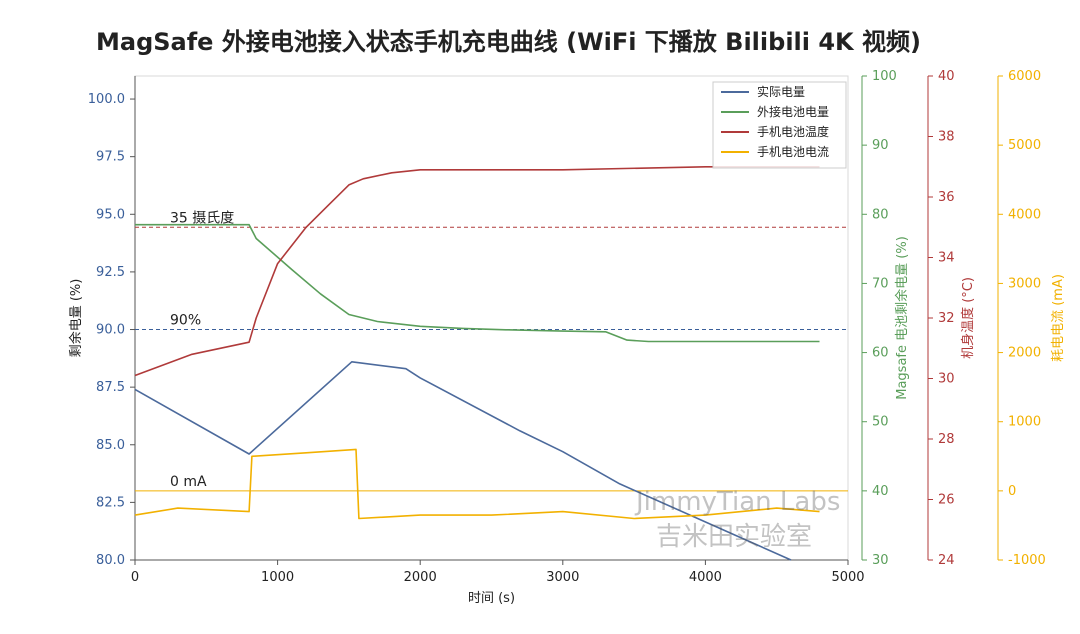 This screenshot has height=634, width=1080. What do you see at coordinates (562, 577) in the screenshot?
I see `x-tick-label: 3000` at bounding box center [562, 577].